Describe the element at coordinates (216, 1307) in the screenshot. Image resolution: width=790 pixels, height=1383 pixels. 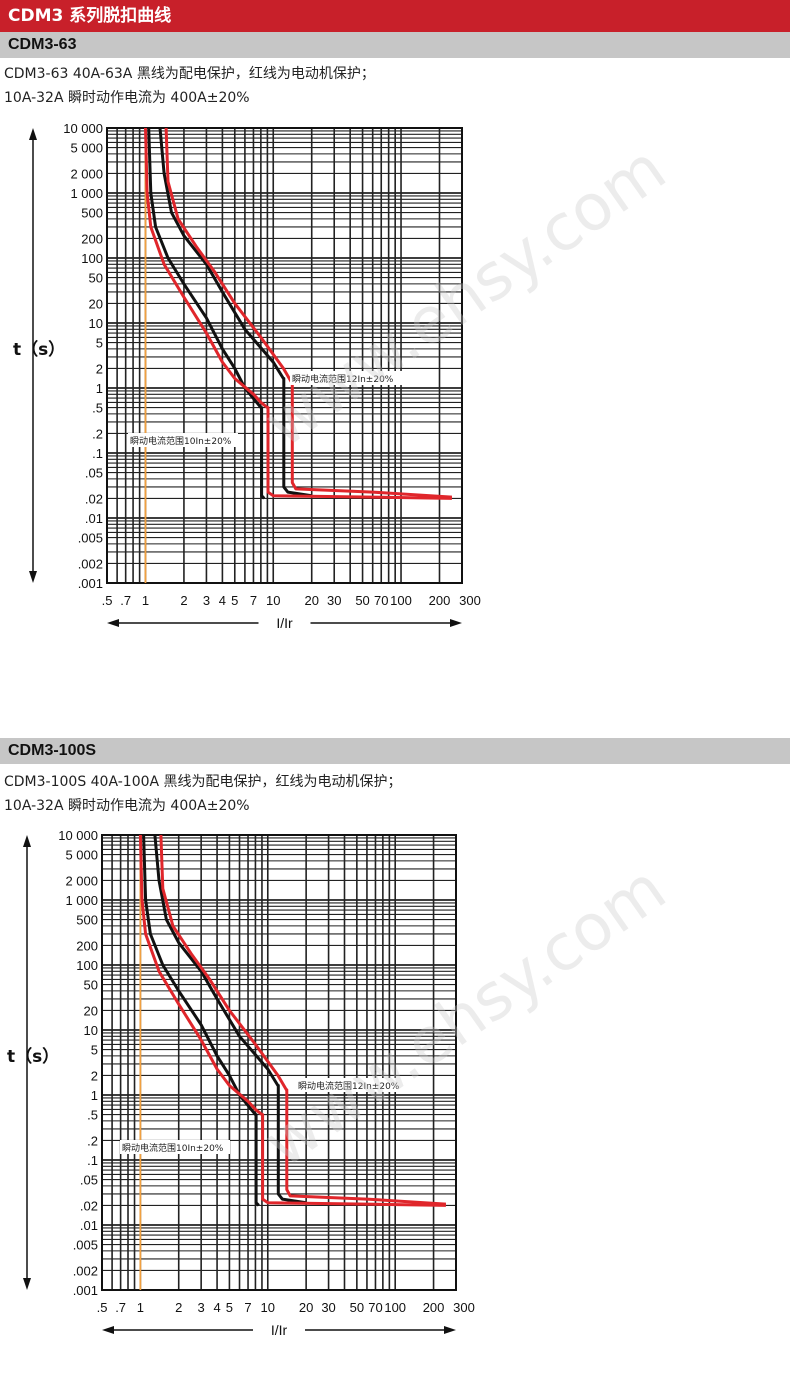
I see `x-tick-label: 4` at that location.